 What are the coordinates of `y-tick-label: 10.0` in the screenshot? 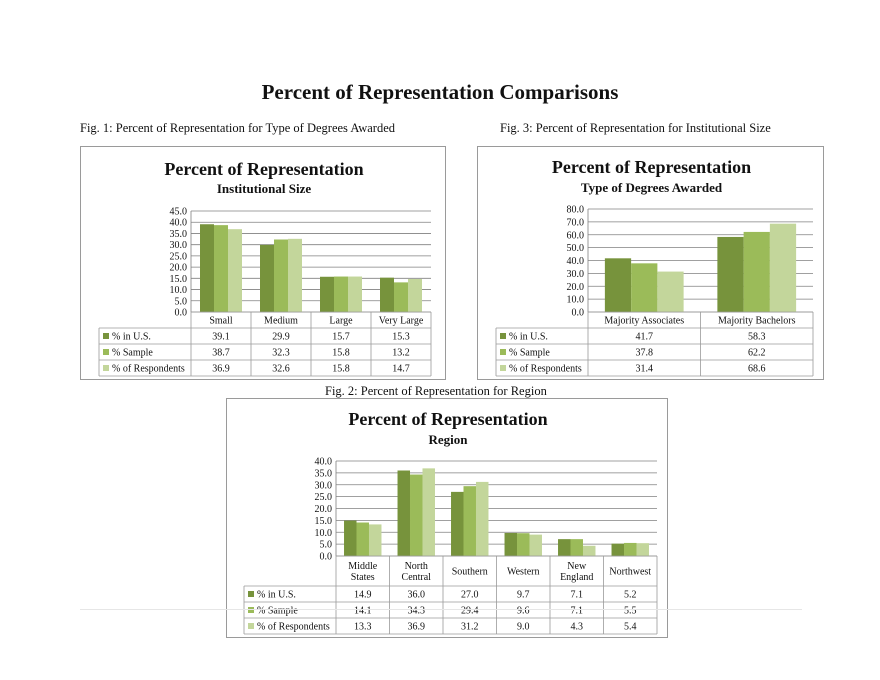 It's located at (179, 290).